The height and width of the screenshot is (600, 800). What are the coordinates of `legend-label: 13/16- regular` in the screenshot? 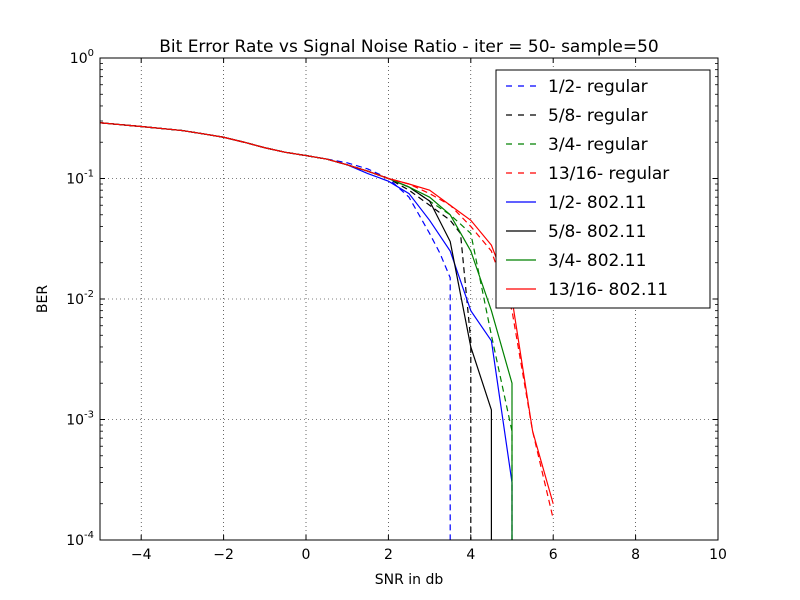 It's located at (608, 174).